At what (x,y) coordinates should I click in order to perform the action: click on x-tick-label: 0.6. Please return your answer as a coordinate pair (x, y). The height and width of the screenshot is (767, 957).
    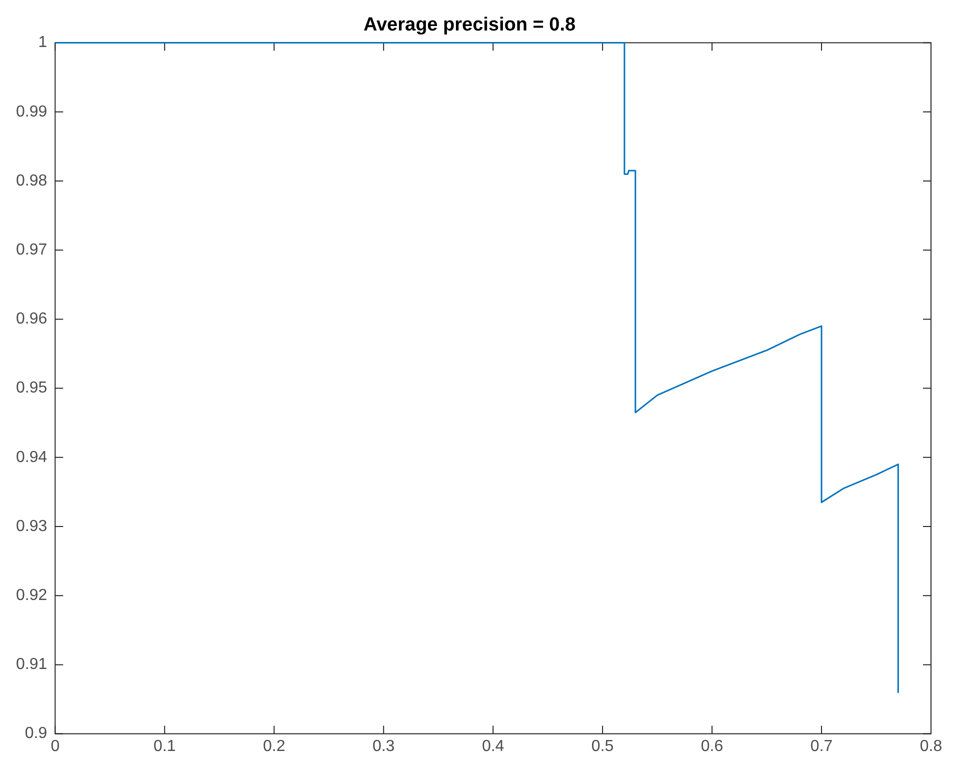
    Looking at the image, I should click on (712, 746).